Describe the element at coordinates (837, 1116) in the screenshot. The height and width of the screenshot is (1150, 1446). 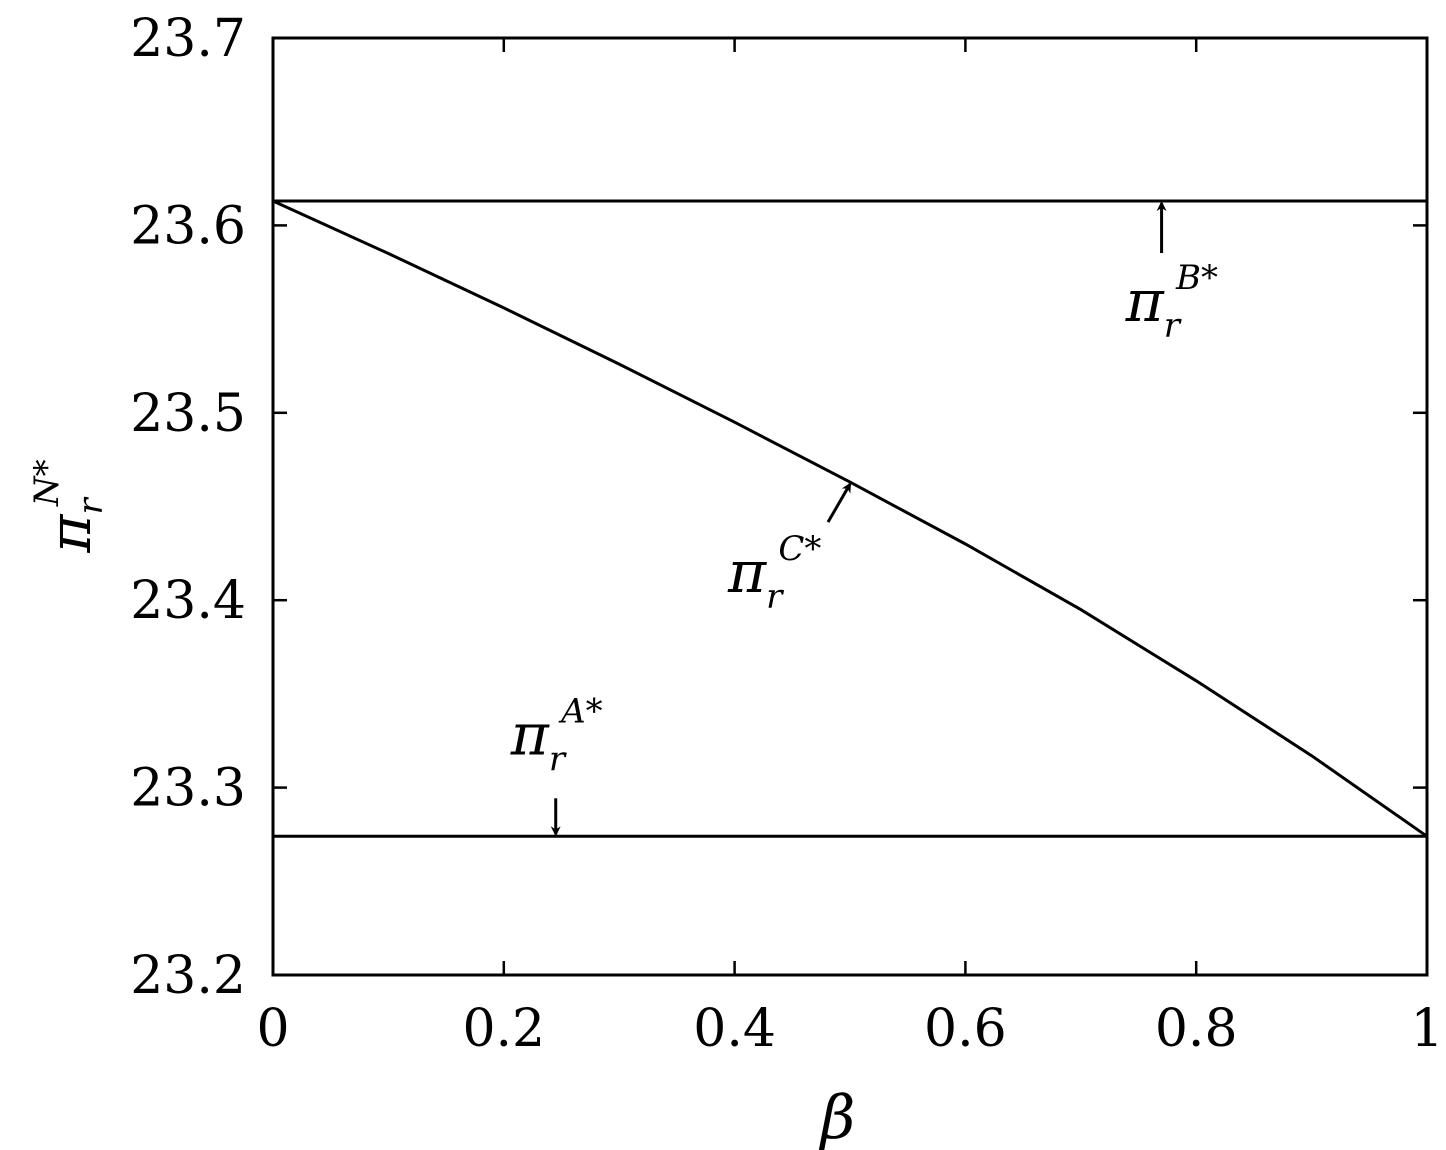
I see `x-axis-label: β` at that location.